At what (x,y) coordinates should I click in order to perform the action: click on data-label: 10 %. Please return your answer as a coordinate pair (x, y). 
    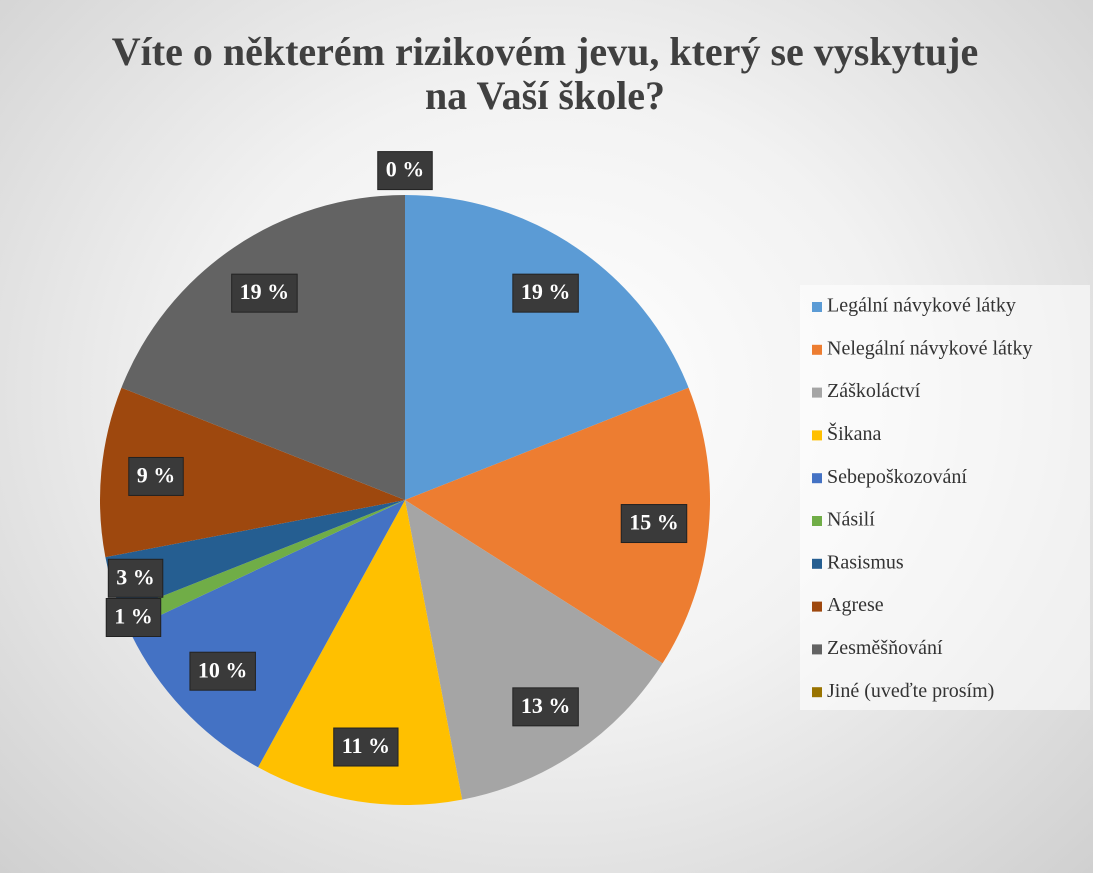
    Looking at the image, I should click on (223, 669).